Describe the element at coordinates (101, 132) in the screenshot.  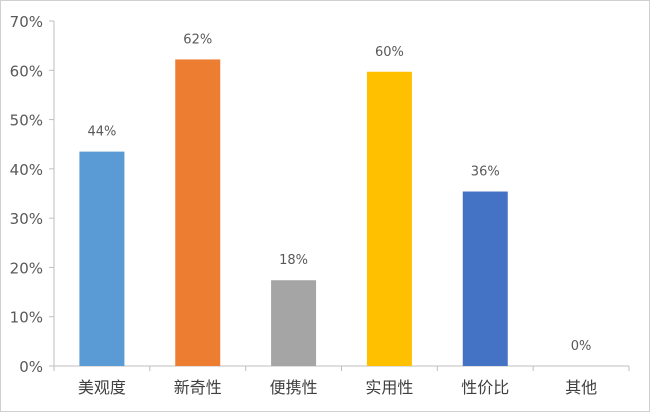
I see `data-label: 44%` at that location.